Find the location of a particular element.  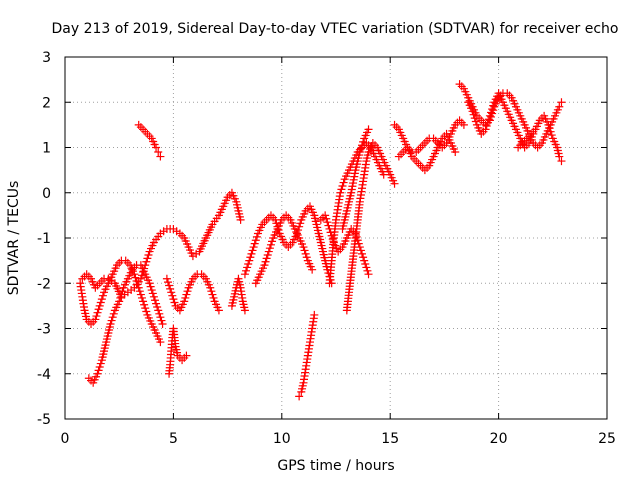

y-tick-label: 2 is located at coordinates (46, 103).